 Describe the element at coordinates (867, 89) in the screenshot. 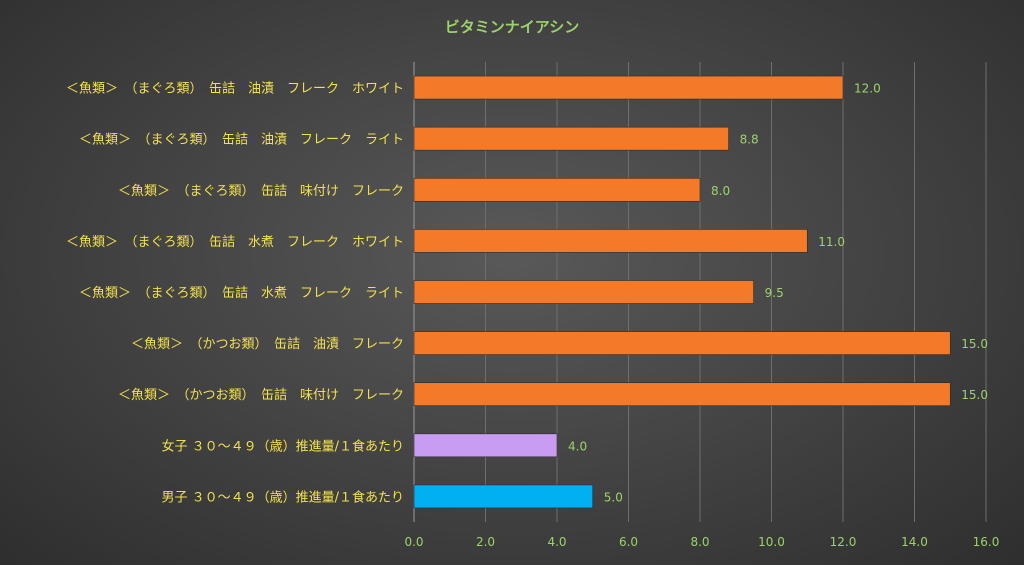

I see `data-label: 12.0` at that location.